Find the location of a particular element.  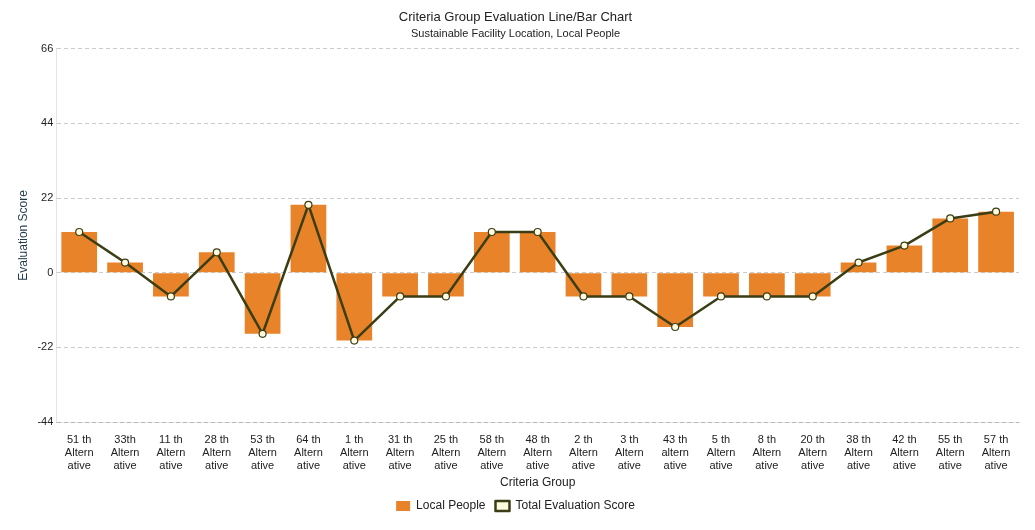

x-tick-label: 25 th Altern ative is located at coordinates (446, 452).